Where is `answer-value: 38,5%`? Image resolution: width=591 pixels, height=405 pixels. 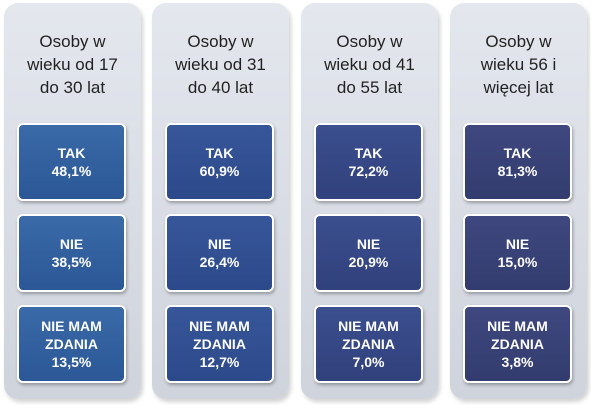 answer-value: 38,5% is located at coordinates (71, 262).